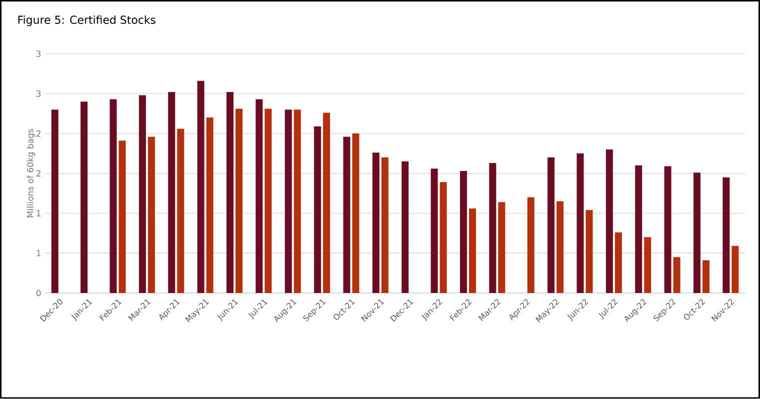  What do you see at coordinates (31, 173) in the screenshot?
I see `y-axis-title: Millions of 60kg bags` at bounding box center [31, 173].